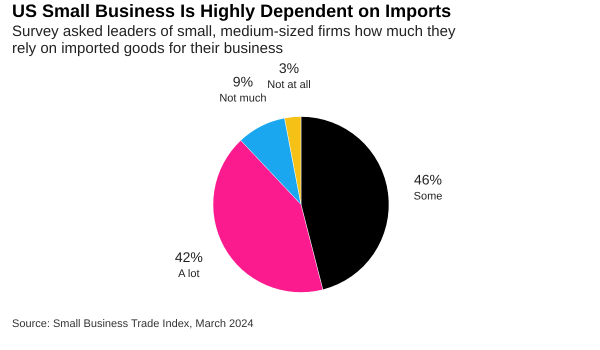 The width and height of the screenshot is (600, 350). What do you see at coordinates (188, 257) in the screenshot?
I see `data-label: 42%` at bounding box center [188, 257].